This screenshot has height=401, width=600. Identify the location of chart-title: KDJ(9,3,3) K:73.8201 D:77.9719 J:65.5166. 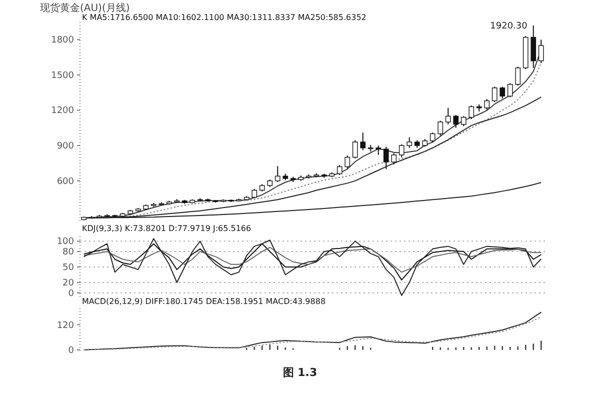
(167, 228).